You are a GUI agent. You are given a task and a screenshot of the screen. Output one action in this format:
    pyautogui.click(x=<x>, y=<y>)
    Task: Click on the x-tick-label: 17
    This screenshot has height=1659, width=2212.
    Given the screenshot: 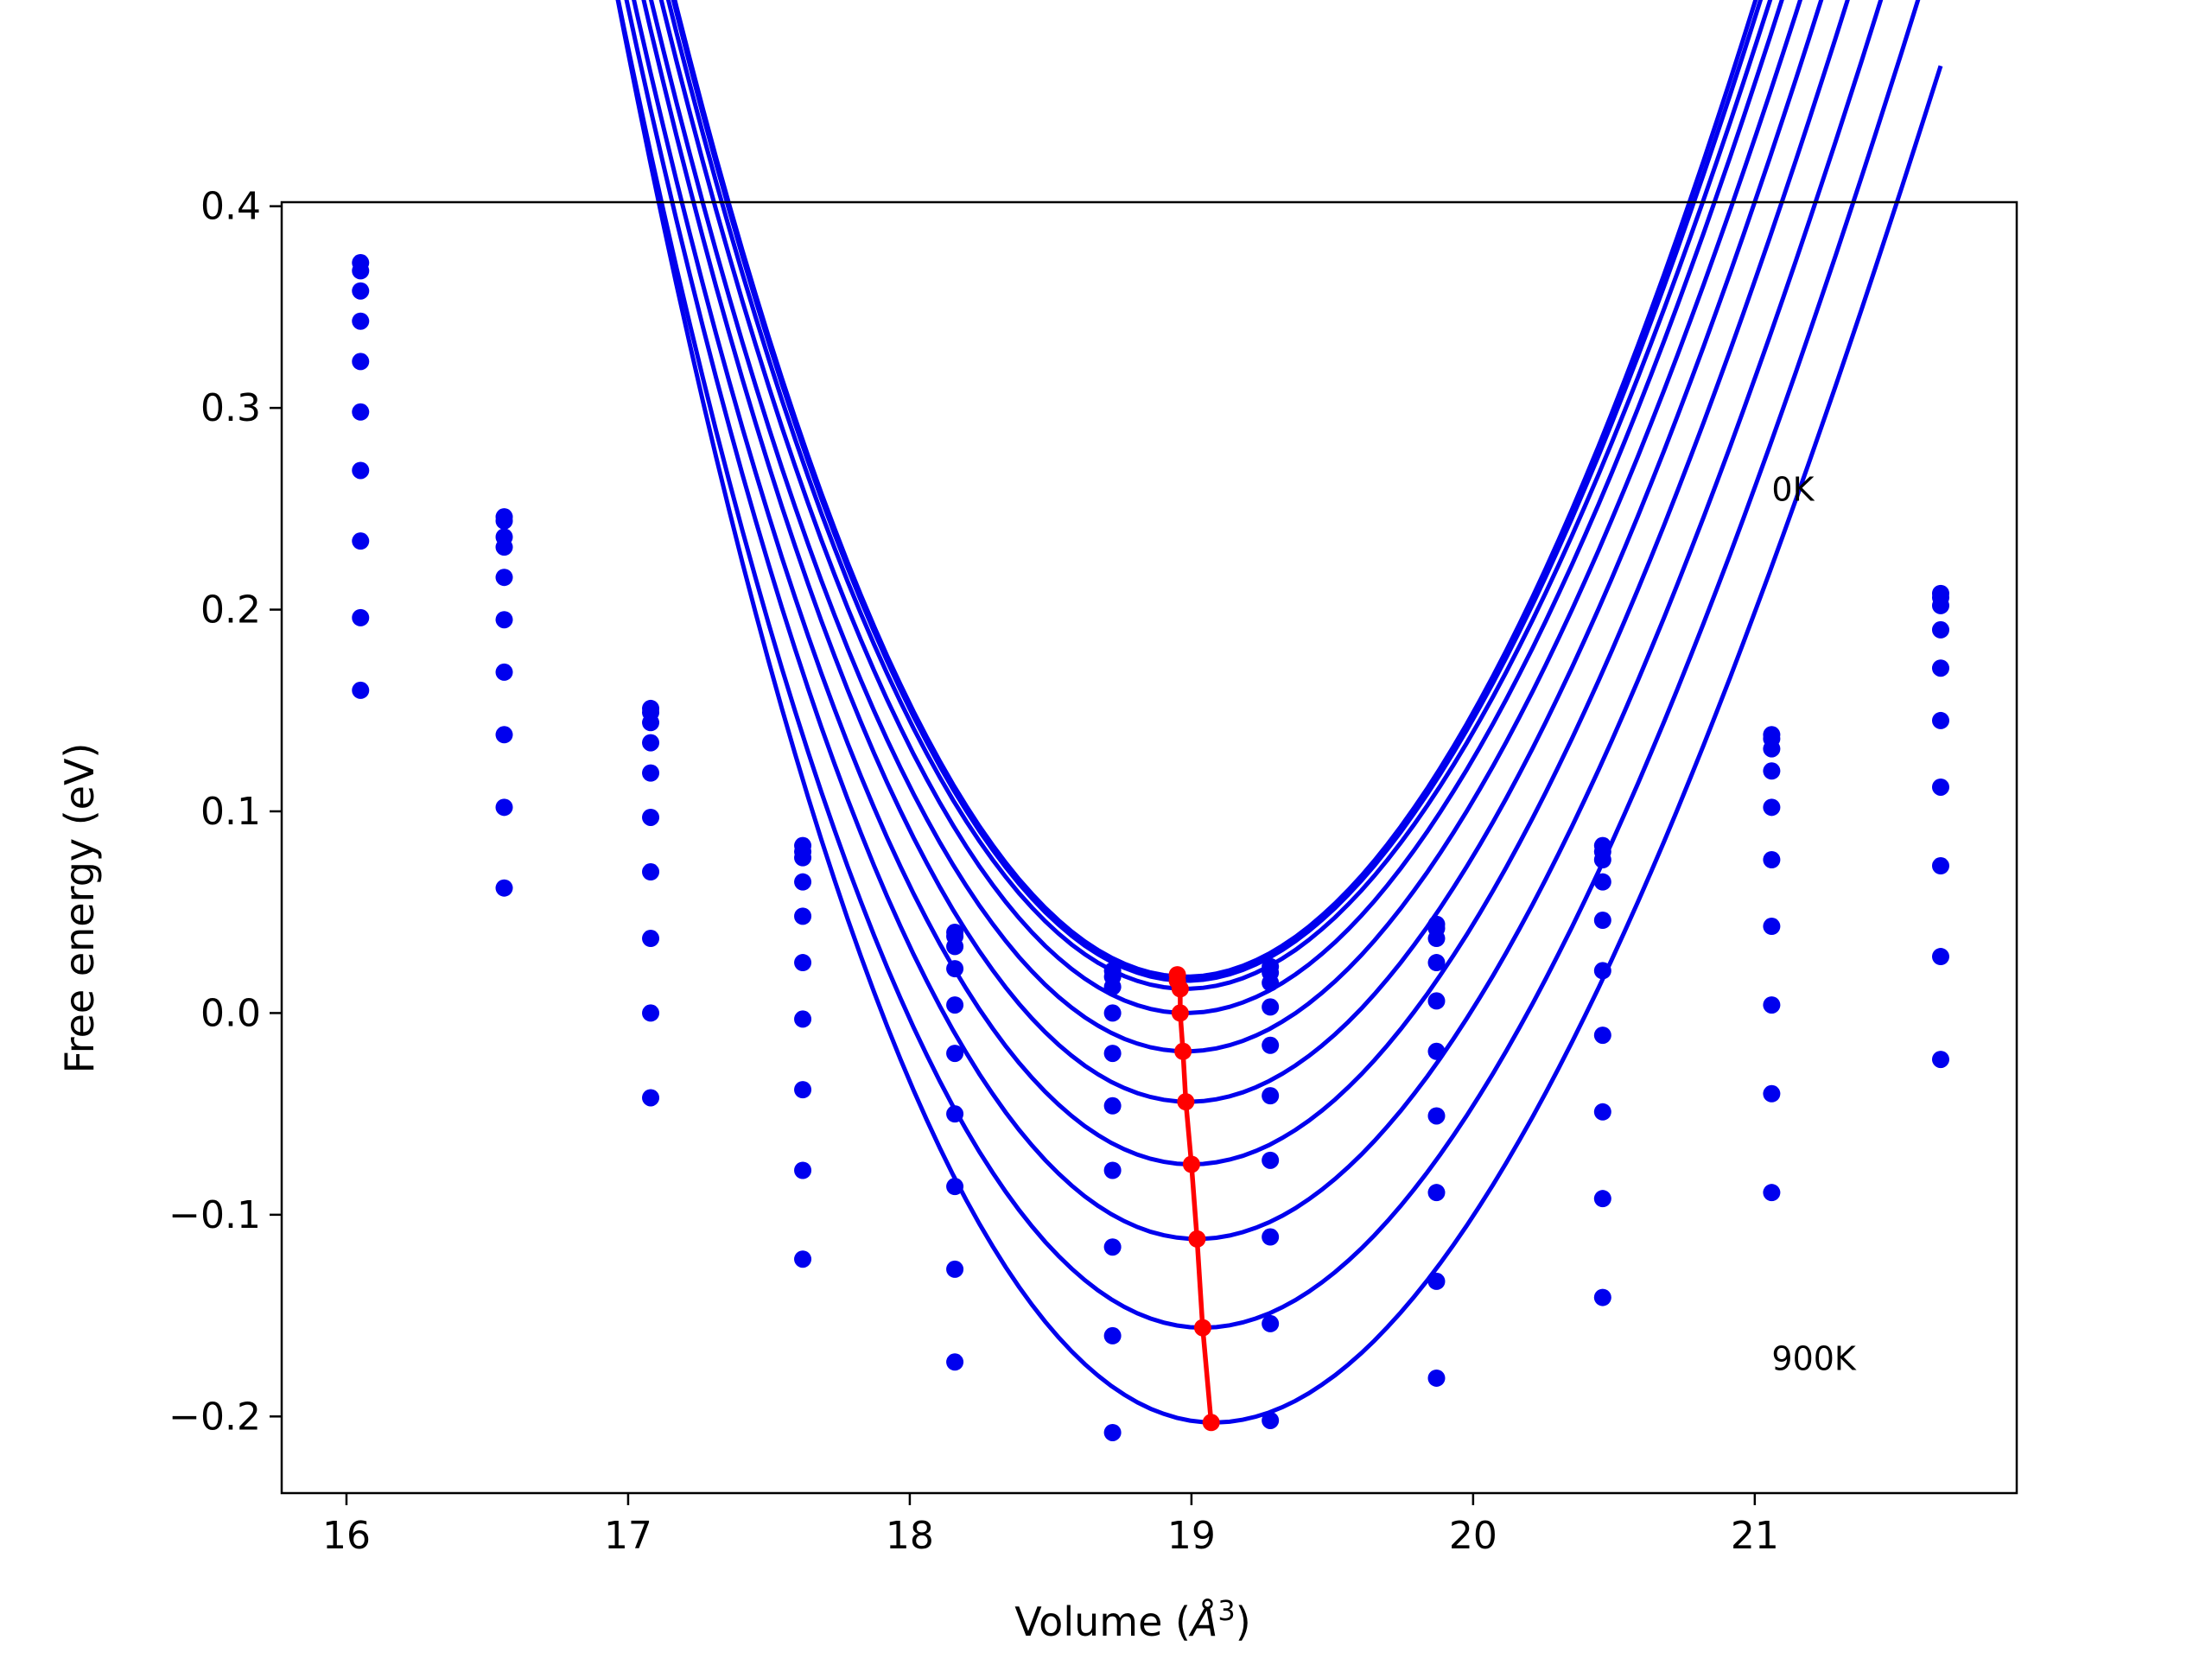 What is the action you would take?
    pyautogui.click(x=628, y=1536)
    